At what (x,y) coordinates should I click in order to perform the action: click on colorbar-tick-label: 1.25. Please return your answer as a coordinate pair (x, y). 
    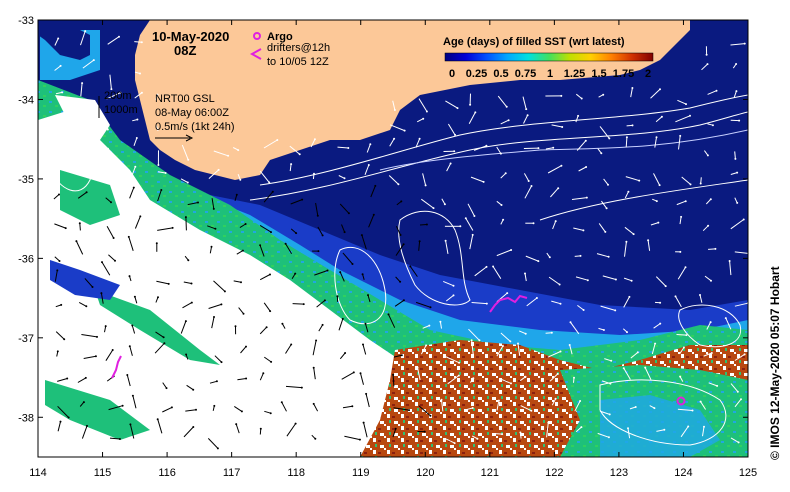
    Looking at the image, I should click on (574, 74).